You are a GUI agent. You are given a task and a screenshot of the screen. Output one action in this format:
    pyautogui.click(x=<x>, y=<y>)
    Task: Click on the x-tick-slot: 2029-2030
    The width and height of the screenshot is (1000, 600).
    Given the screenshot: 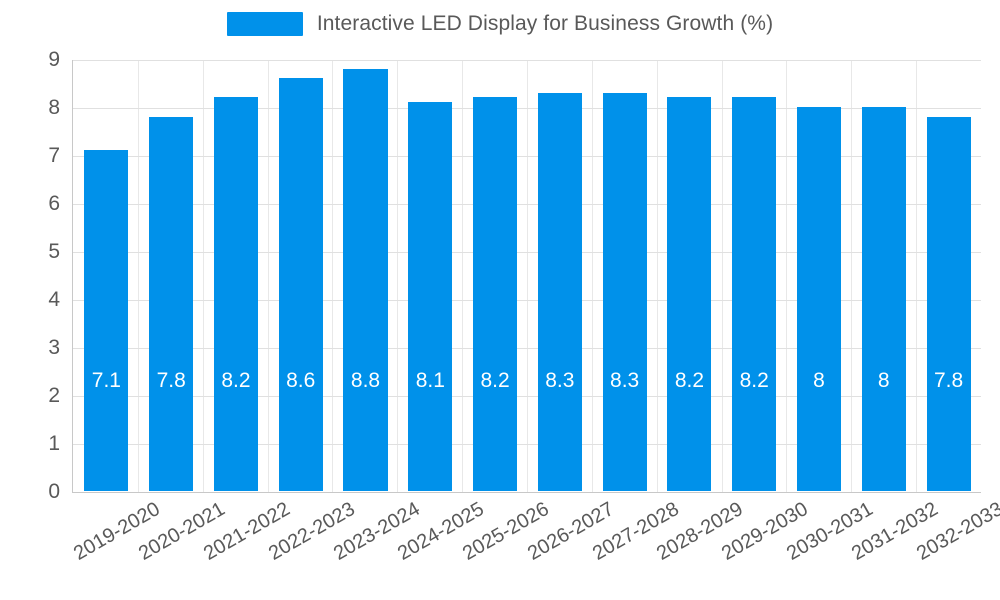 What is the action you would take?
    pyautogui.click(x=765, y=544)
    